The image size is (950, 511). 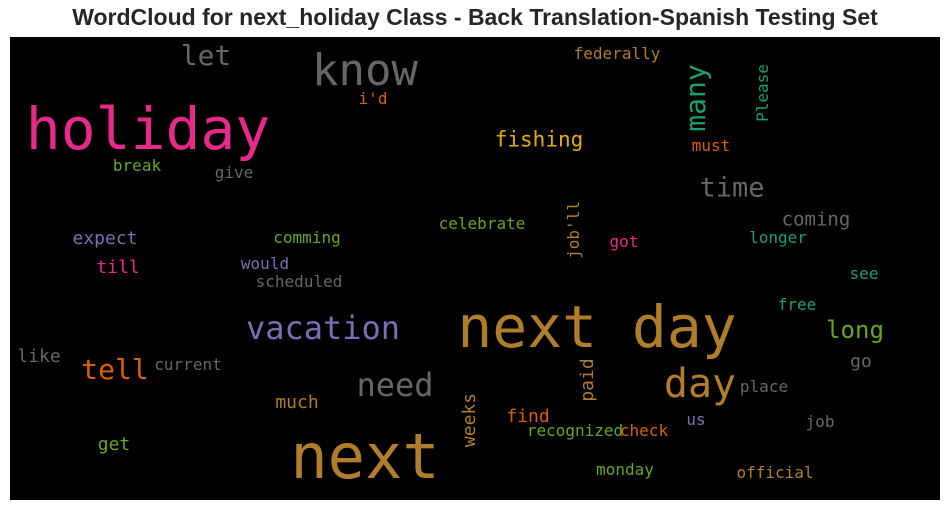 I want to click on wordcloud-word: give, so click(x=234, y=172).